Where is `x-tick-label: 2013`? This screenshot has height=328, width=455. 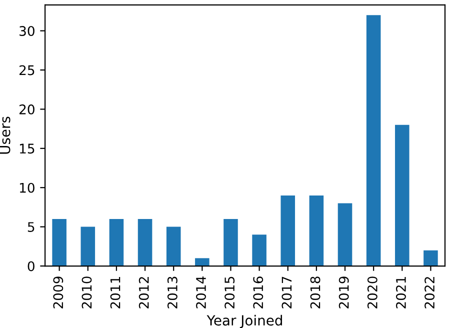
x-tick-label: 2013 is located at coordinates (172, 292).